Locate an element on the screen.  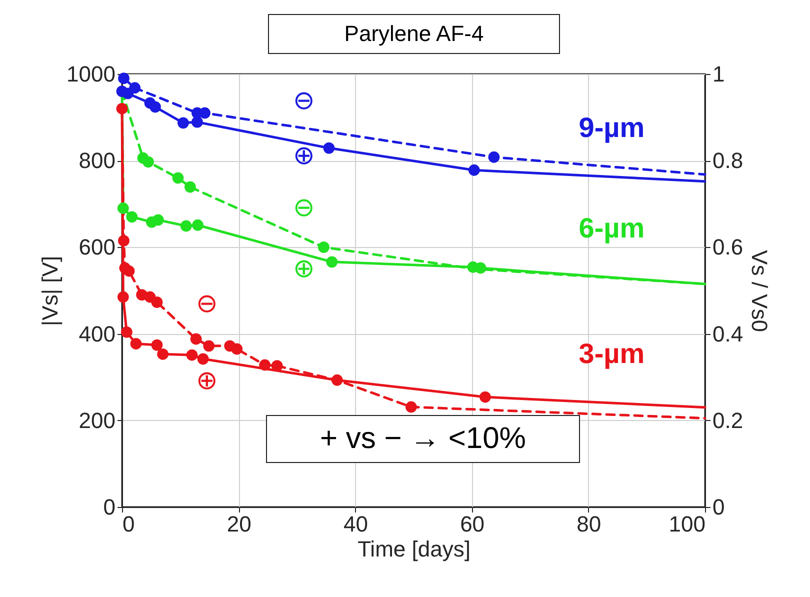
x-tick-label: 60 is located at coordinates (472, 524).